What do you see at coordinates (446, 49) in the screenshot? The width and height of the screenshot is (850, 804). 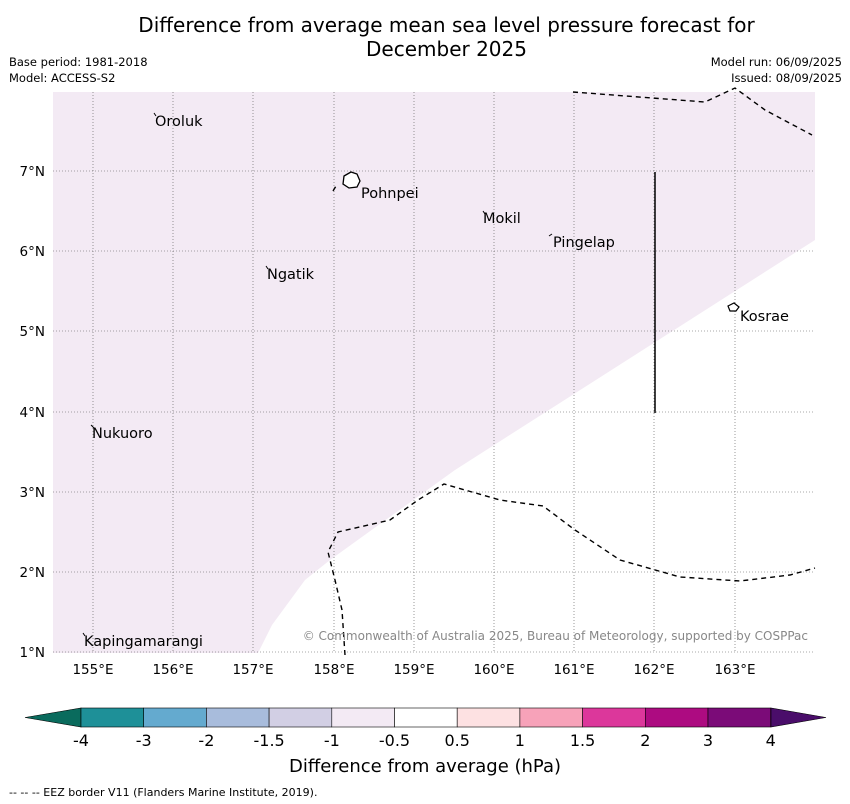 I see `title-line-2: December 2025` at bounding box center [446, 49].